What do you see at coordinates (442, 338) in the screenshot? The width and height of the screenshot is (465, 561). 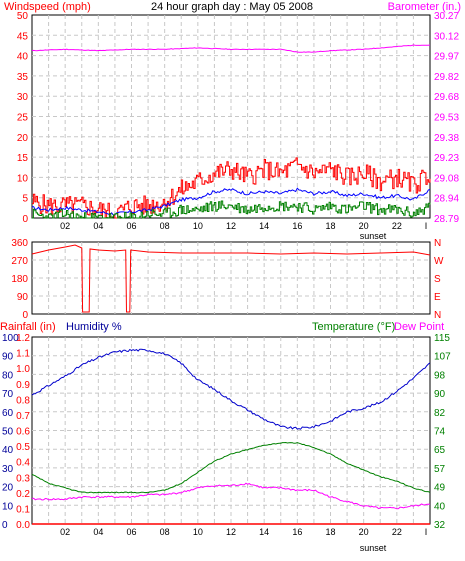 I see `temperature-tick-label: 115` at bounding box center [442, 338].